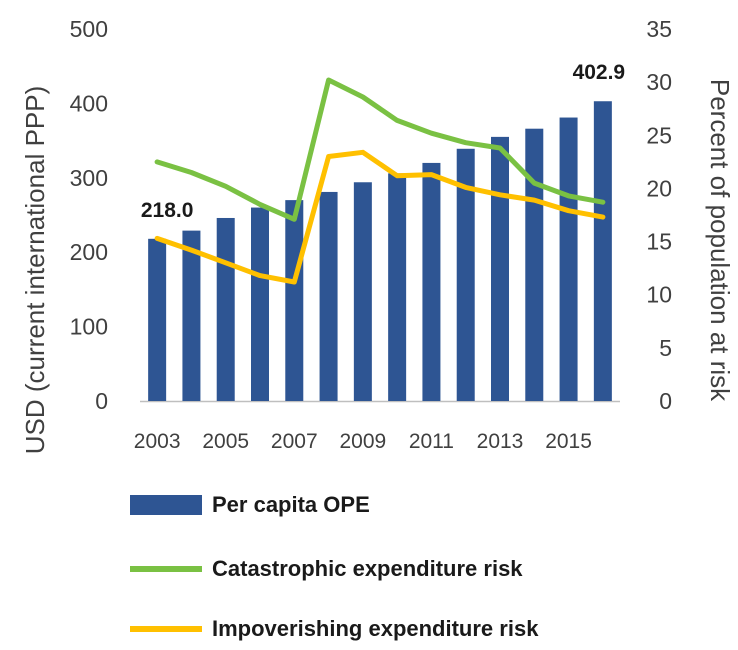 This screenshot has width=738, height=650. Describe the element at coordinates (659, 82) in the screenshot. I see `y-right-tick-label: 30` at that location.